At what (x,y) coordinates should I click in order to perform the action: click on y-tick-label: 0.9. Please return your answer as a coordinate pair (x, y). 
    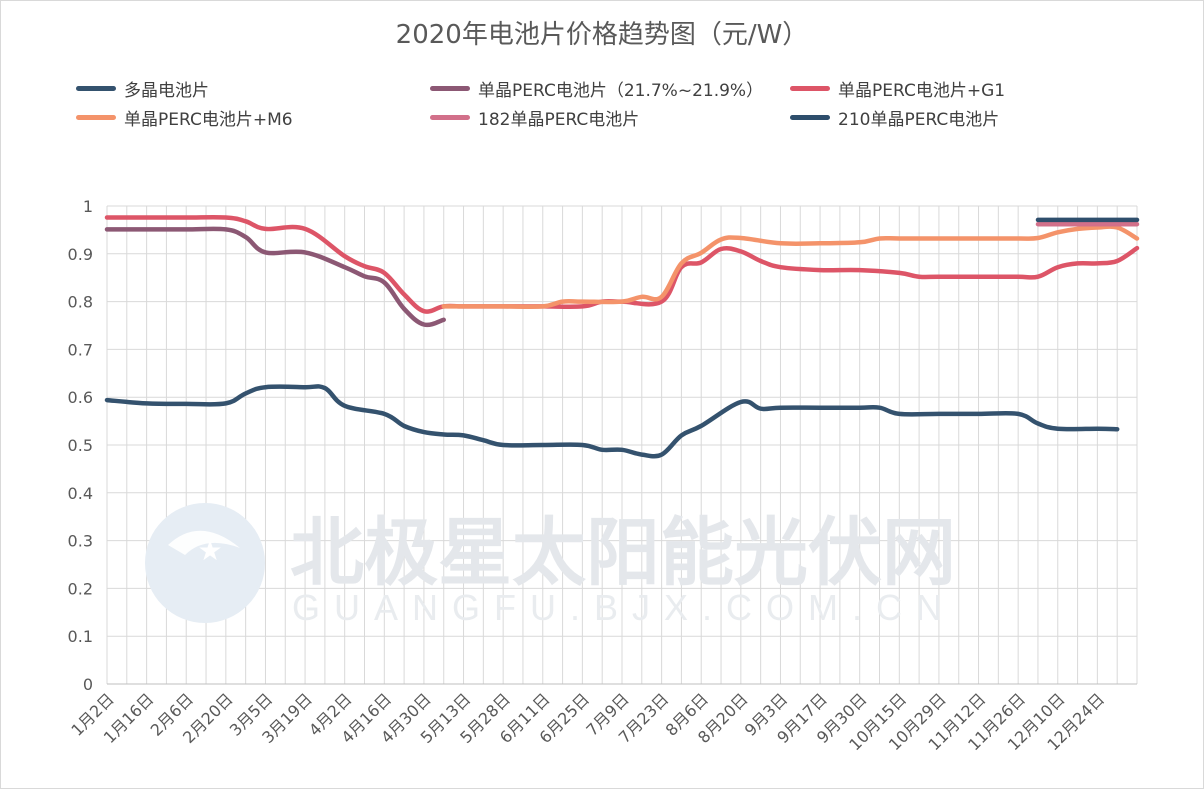
    Looking at the image, I should click on (80, 254).